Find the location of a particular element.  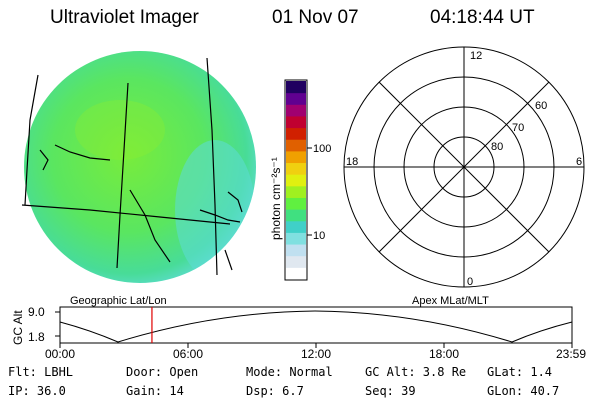

seq-info: Seq: 39 is located at coordinates (390, 391).